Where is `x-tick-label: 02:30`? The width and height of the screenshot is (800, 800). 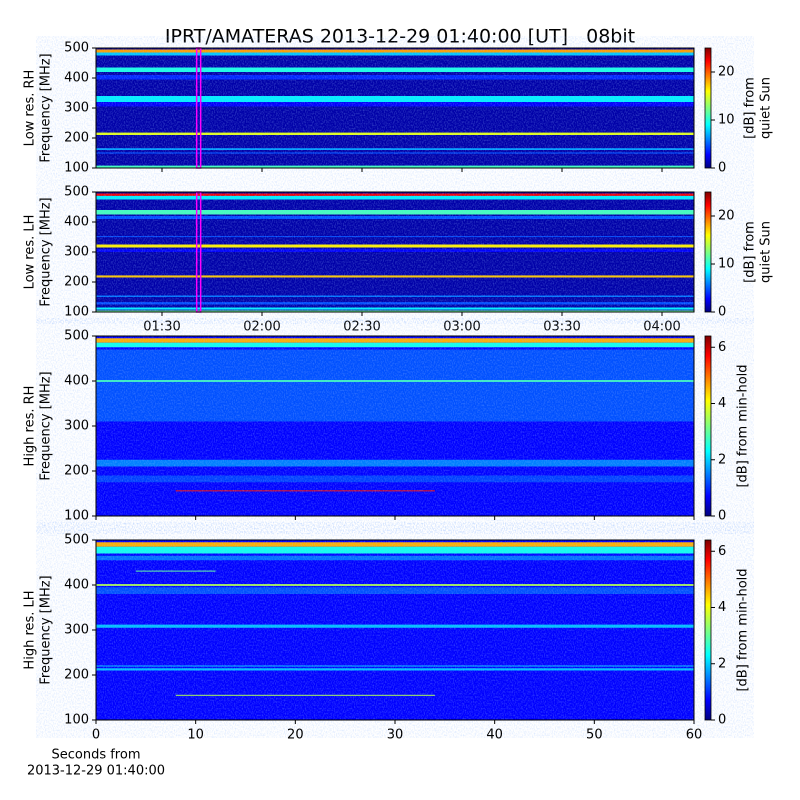
x-tick-label: 02:30 is located at coordinates (361, 327).